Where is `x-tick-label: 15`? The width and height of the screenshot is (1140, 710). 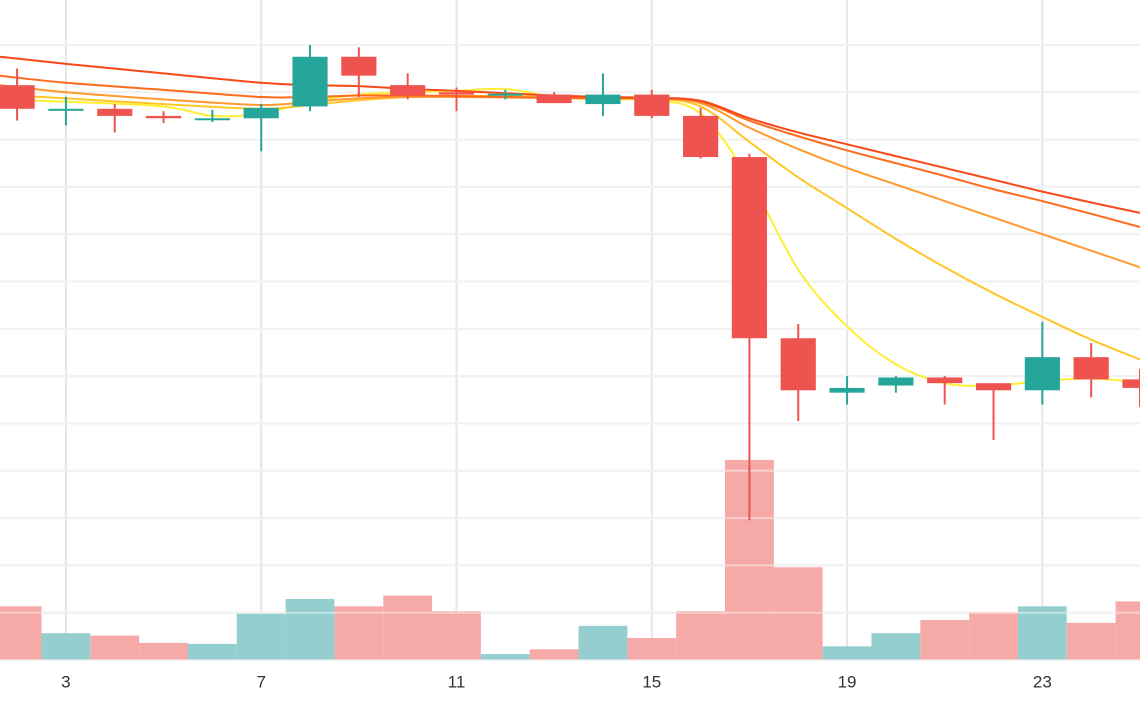 x-tick-label: 15 is located at coordinates (651, 681).